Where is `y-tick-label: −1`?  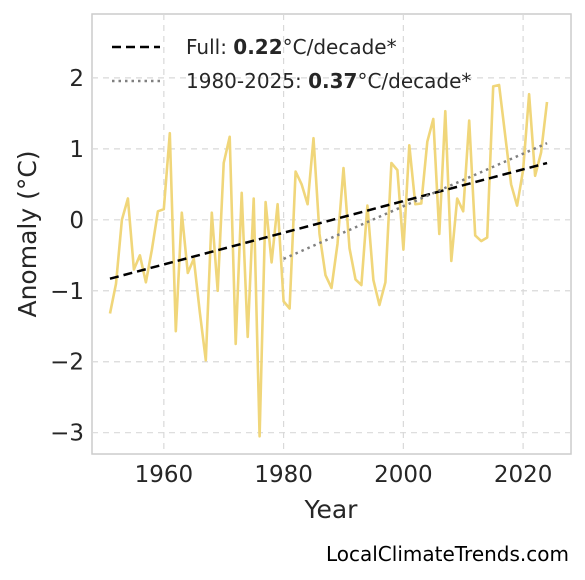
y-tick-label: −1 is located at coordinates (67, 292).